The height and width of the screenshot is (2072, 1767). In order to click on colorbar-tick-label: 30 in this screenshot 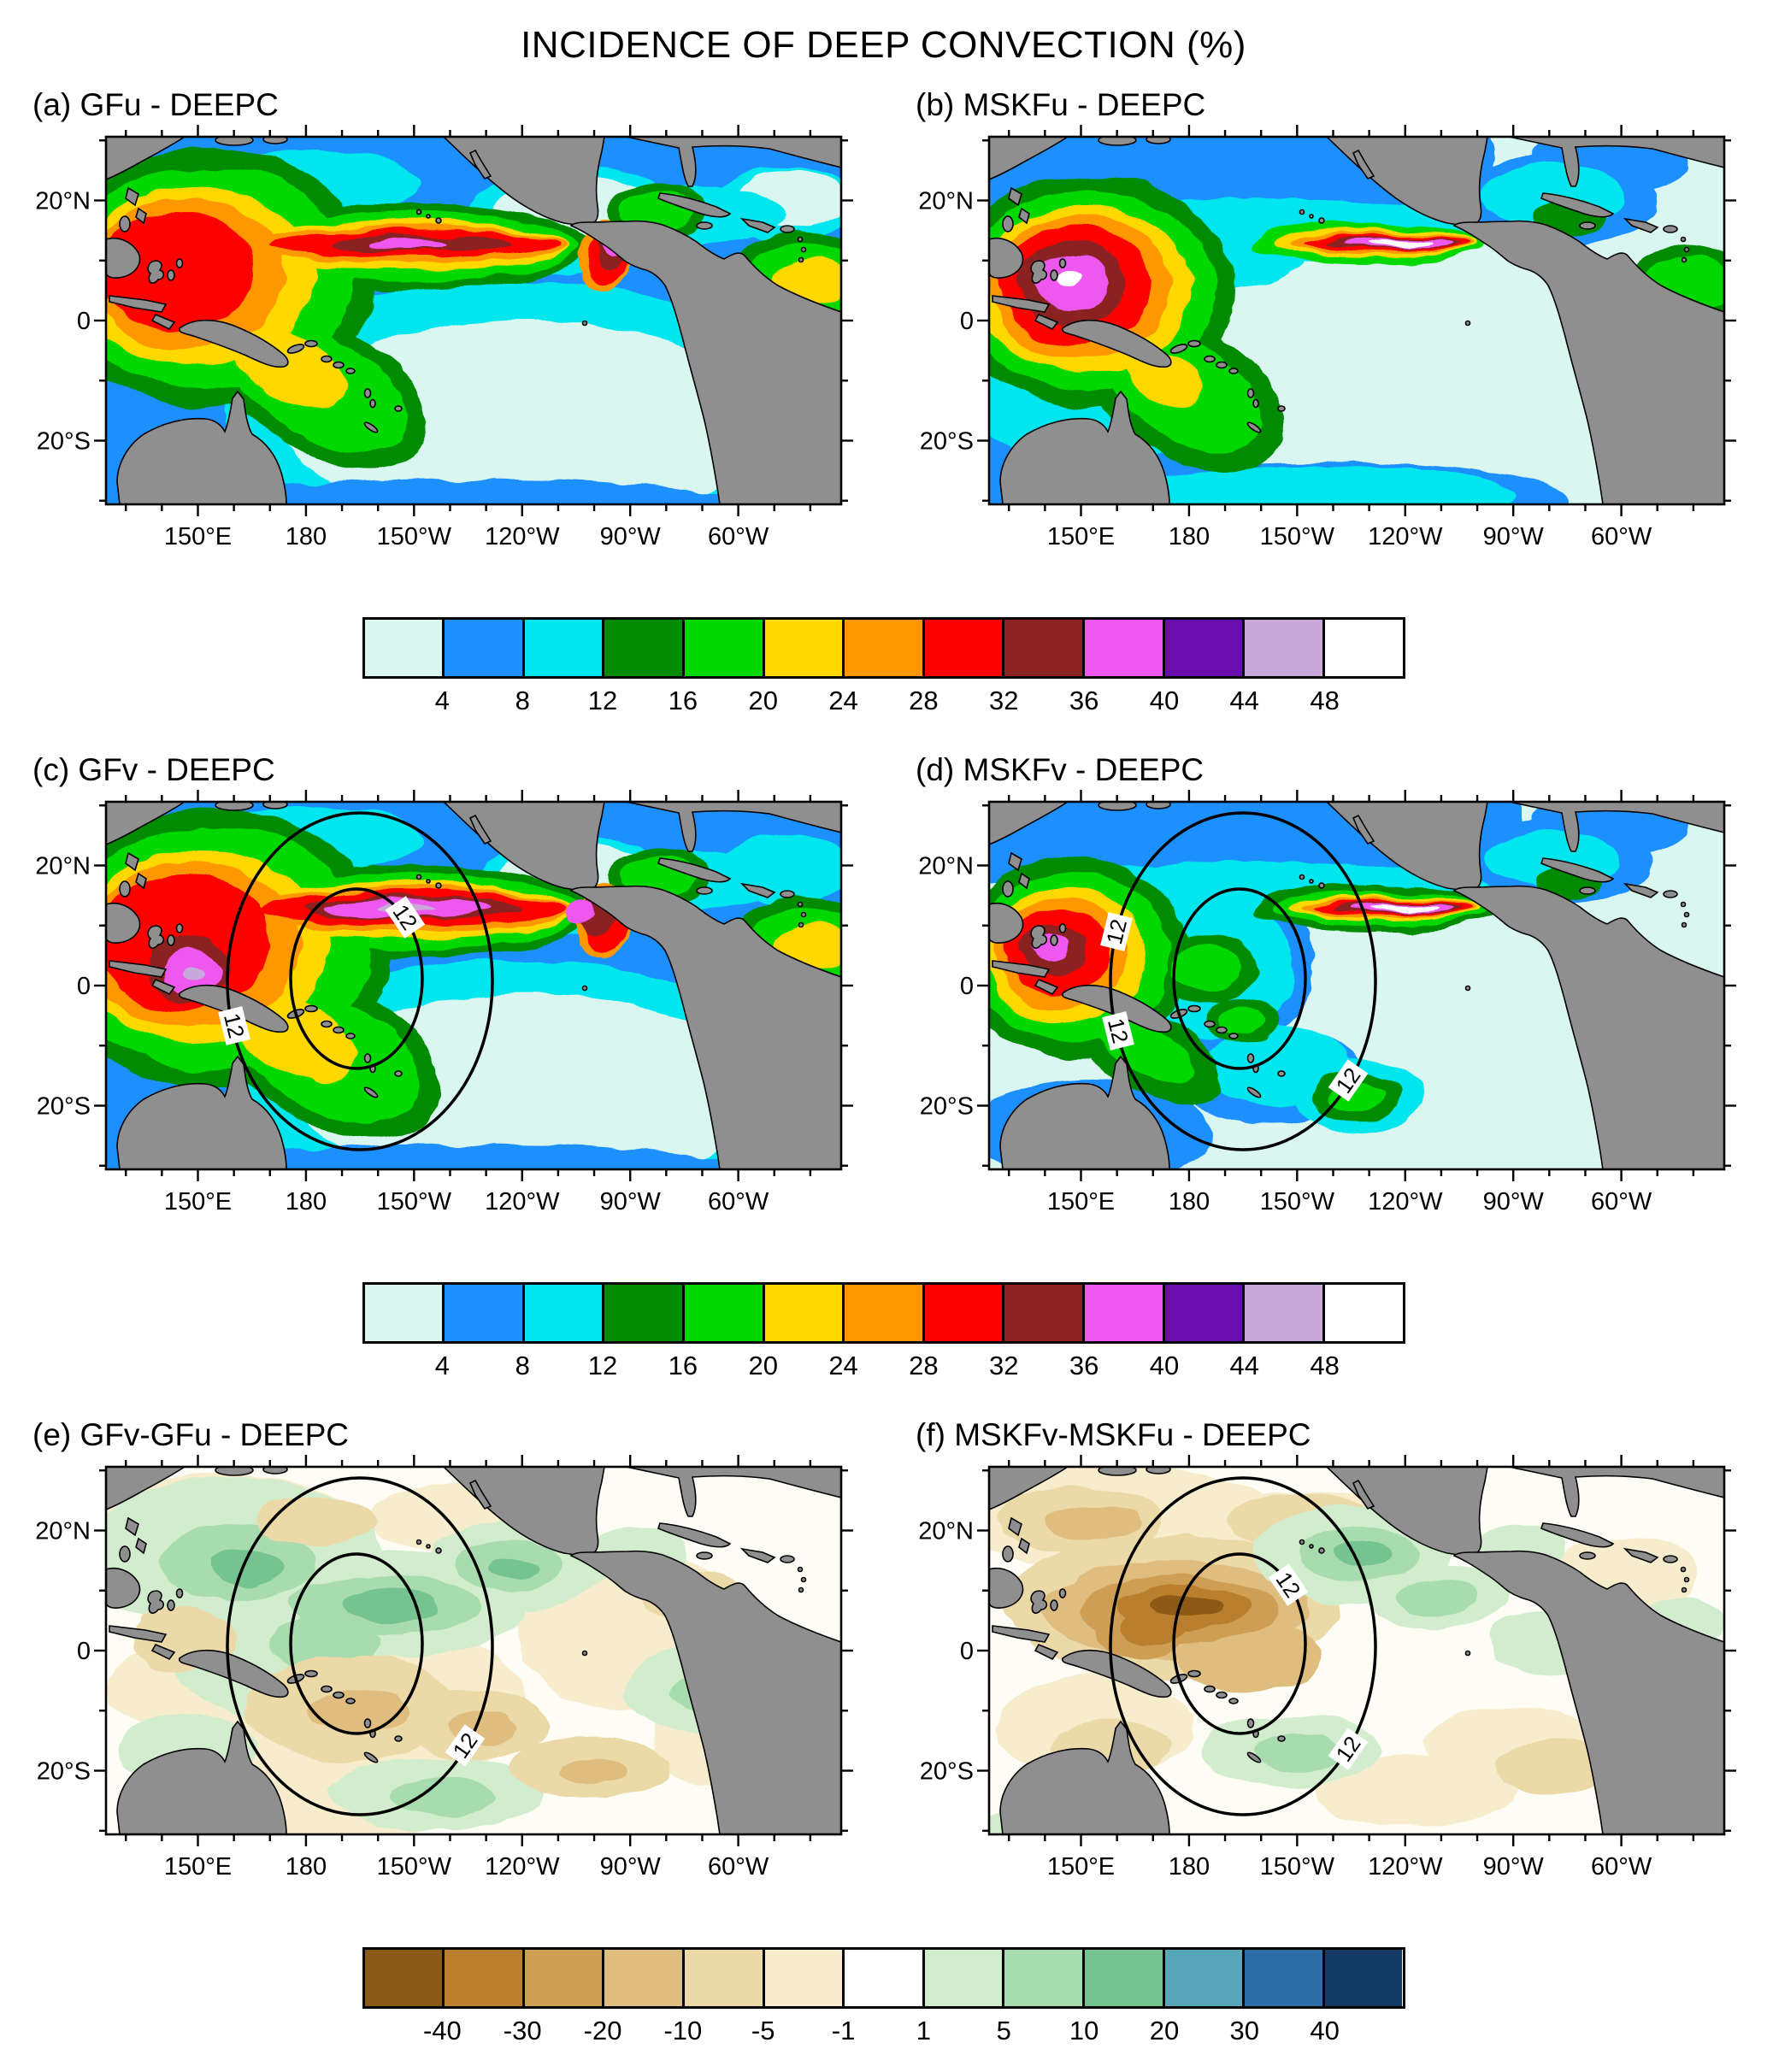, I will do `click(1244, 2031)`.